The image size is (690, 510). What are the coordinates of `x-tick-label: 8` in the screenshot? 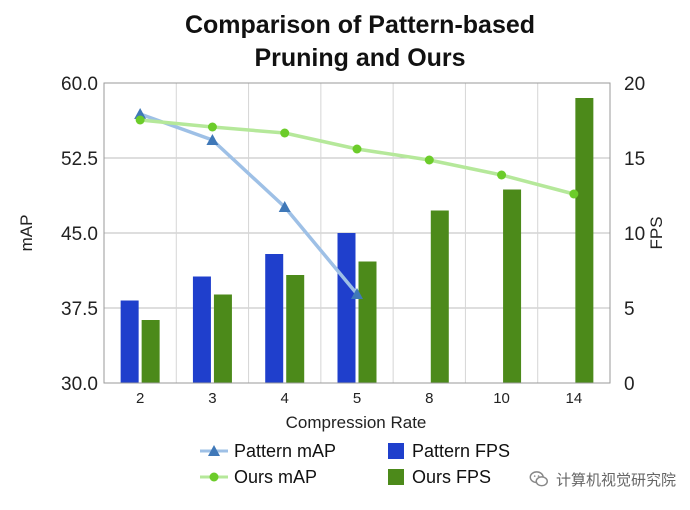 It's located at (429, 398).